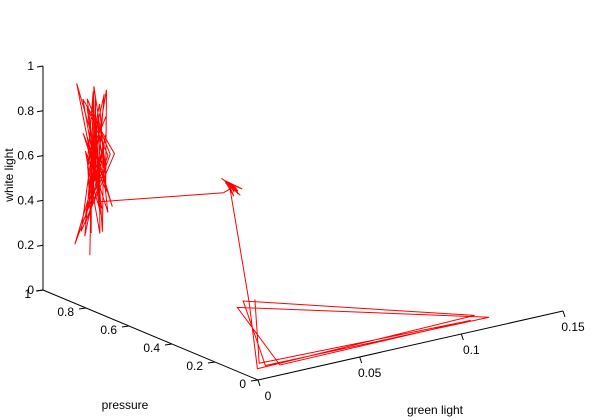 This screenshot has height=420, width=601. I want to click on y-tick-label: 0.8, so click(65, 312).